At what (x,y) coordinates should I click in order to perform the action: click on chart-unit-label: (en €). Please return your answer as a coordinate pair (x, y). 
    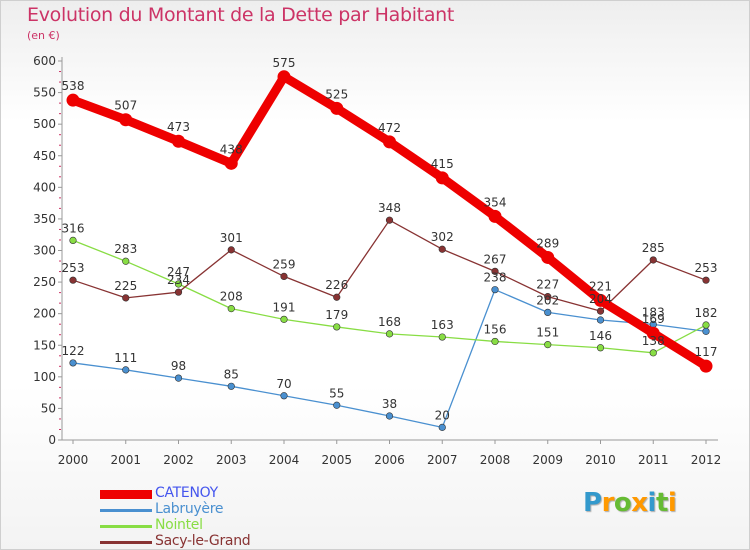
    Looking at the image, I should click on (43, 35).